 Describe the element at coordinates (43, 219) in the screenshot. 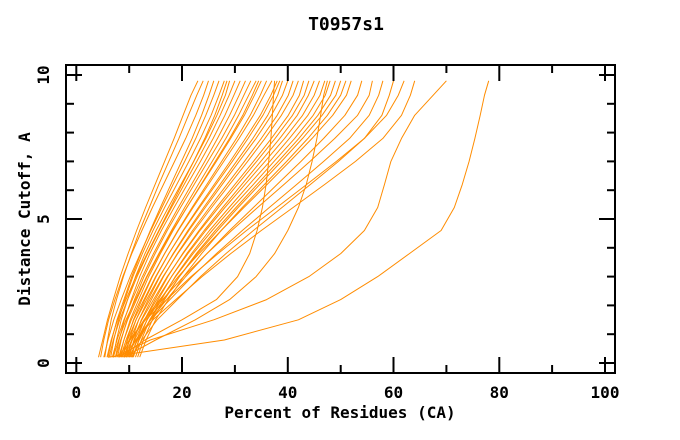

I see `y-tick-label: 5` at that location.